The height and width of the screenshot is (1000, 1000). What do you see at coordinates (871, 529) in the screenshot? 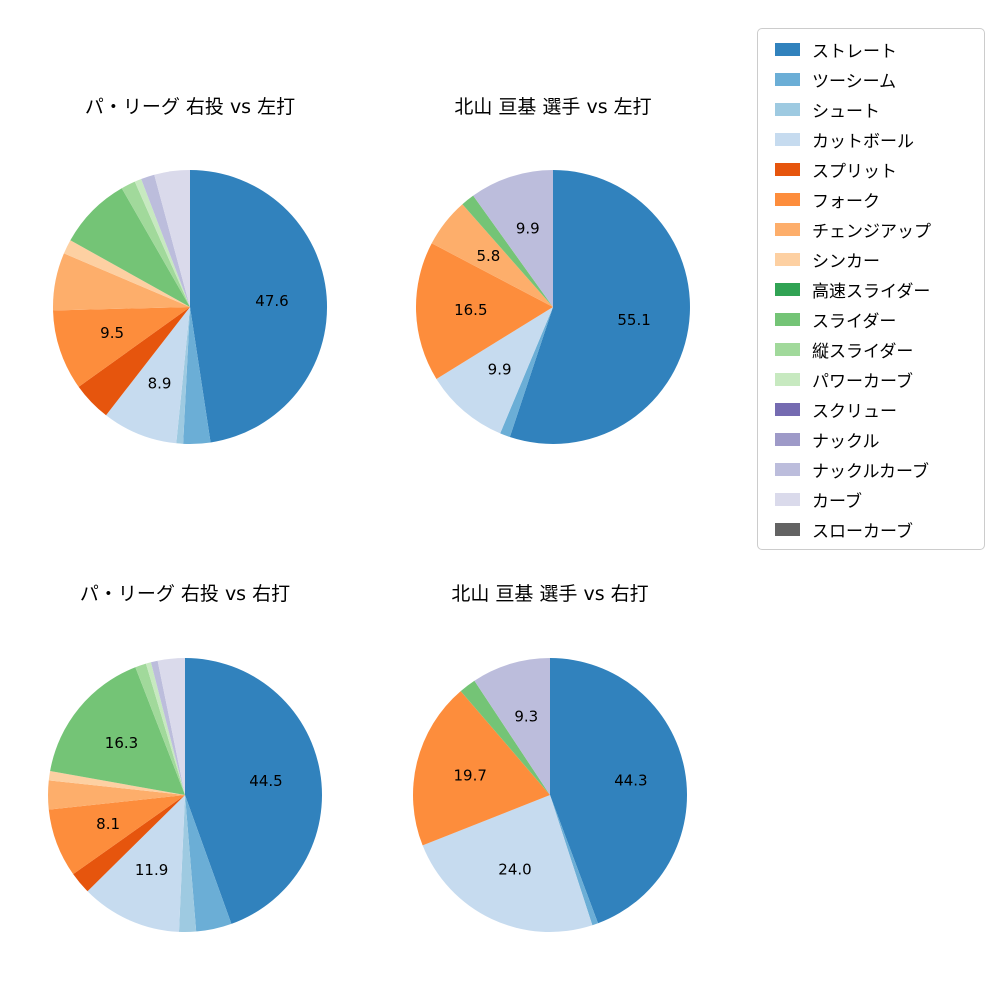
I see `legend-item: スローカーブ` at bounding box center [871, 529].